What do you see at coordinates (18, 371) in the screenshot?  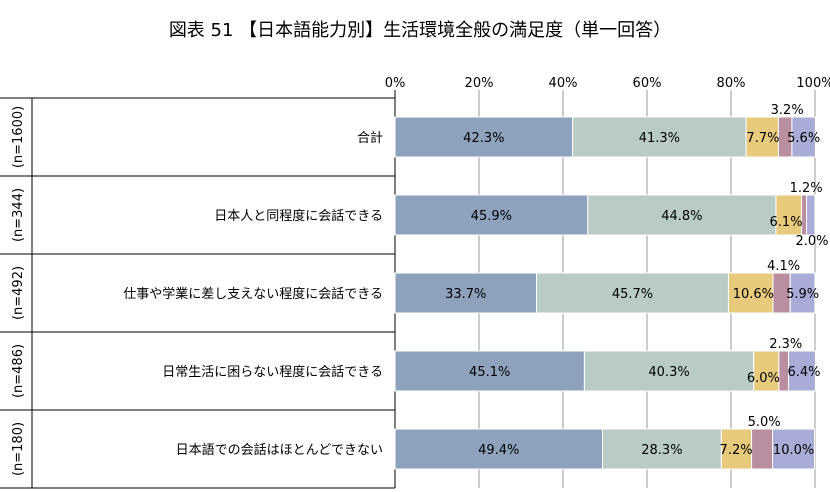 I see `sample-size-label: (n=486)` at bounding box center [18, 371].